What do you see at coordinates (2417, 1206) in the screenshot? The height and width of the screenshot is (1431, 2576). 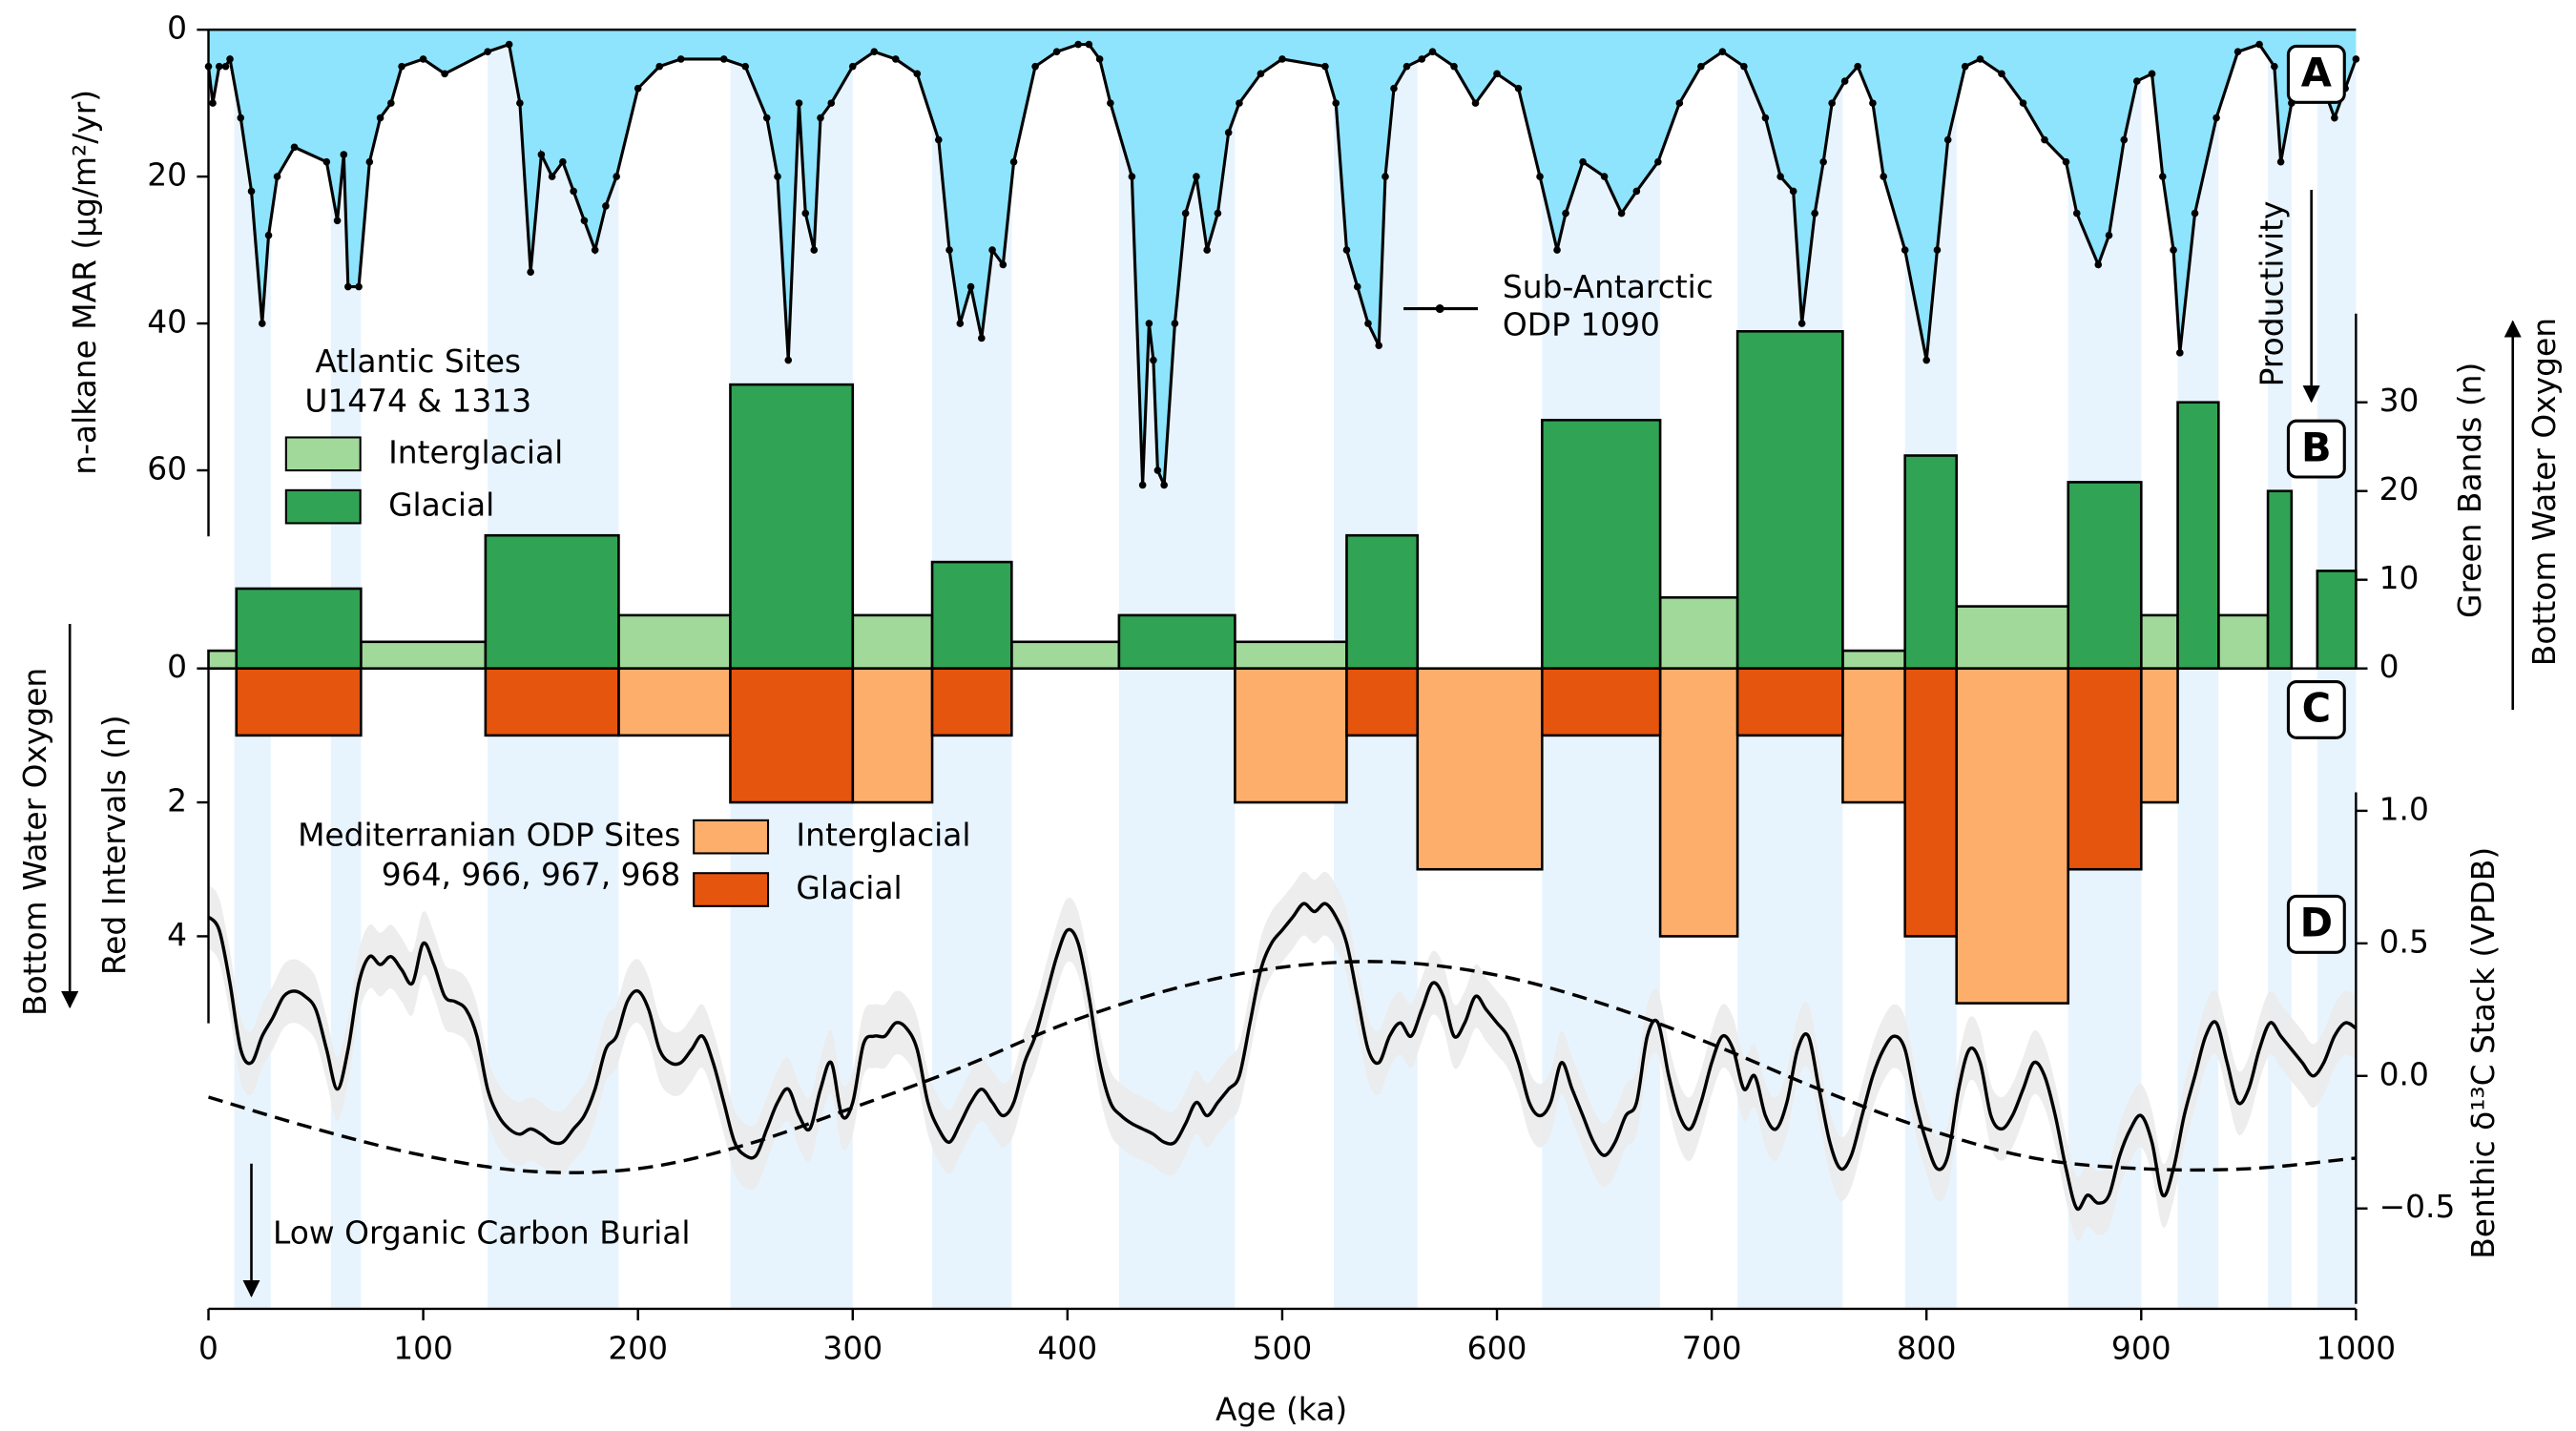 I see `y-tick-label: −0.5` at bounding box center [2417, 1206].